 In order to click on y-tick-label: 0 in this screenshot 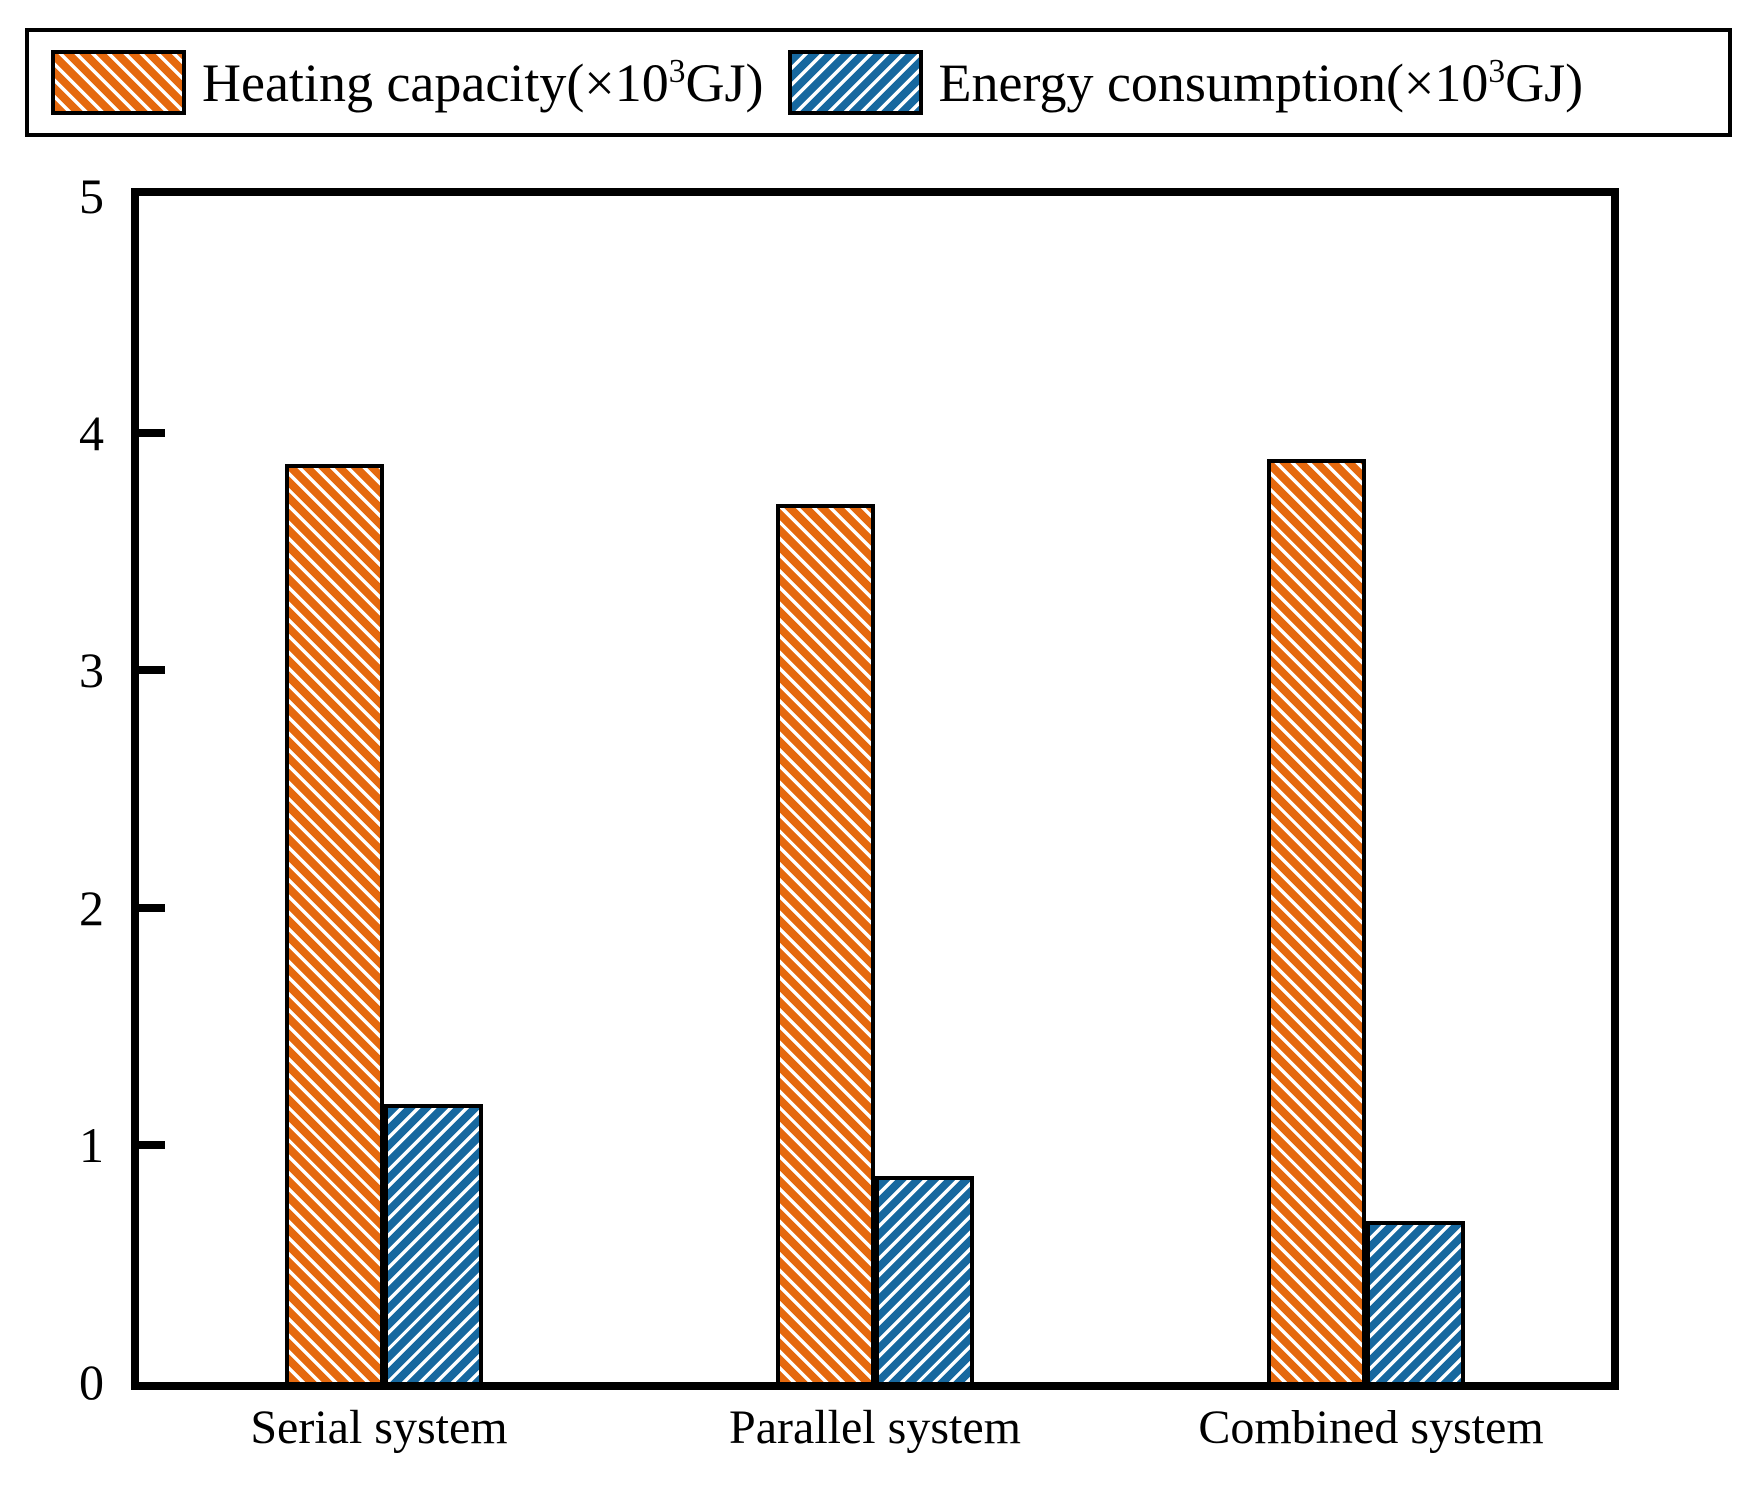, I will do `click(91, 1382)`.